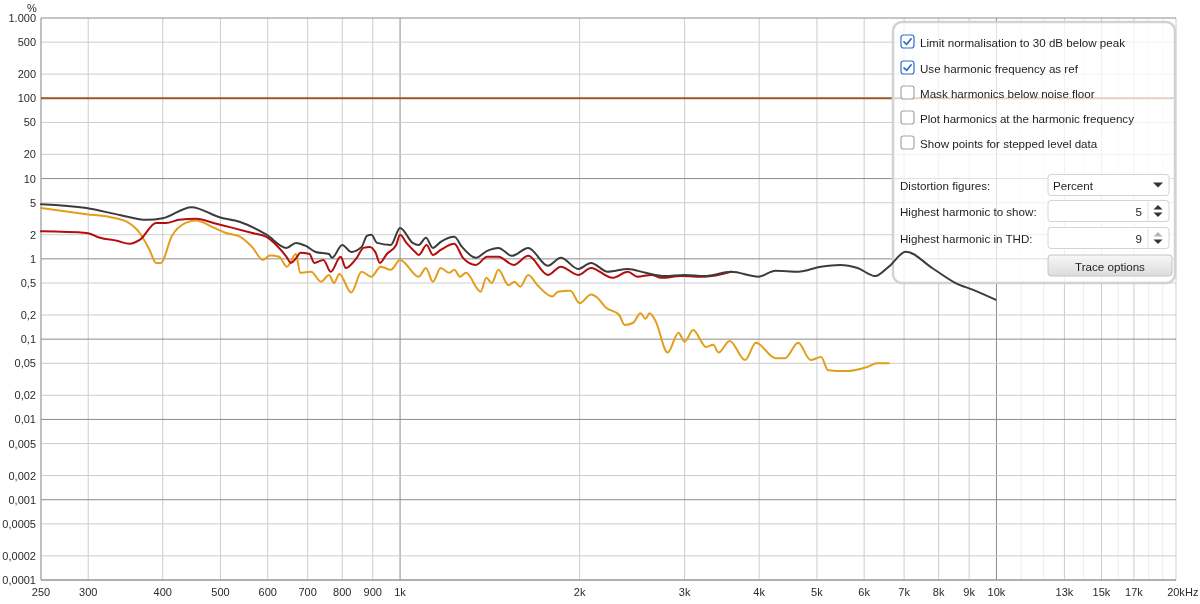  I want to click on annotation: Limit normalisation to 30 dB below peak, so click(1023, 42).